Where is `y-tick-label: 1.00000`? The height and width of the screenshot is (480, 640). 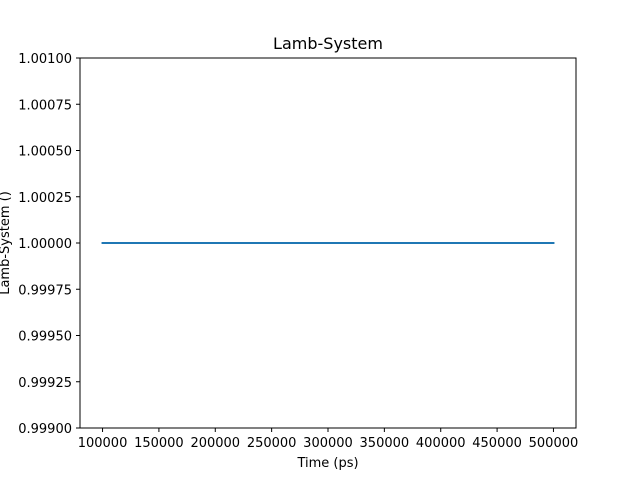
y-tick-label: 1.00000 is located at coordinates (45, 244).